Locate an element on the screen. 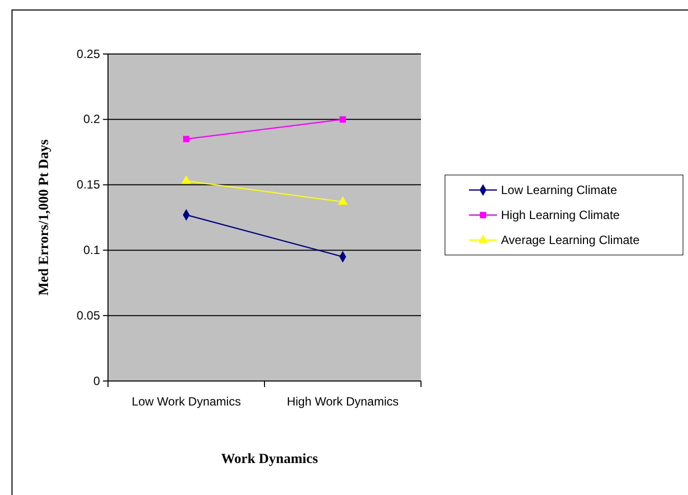 This screenshot has height=495, width=688. legend-label: Low Learning Climate is located at coordinates (559, 190).